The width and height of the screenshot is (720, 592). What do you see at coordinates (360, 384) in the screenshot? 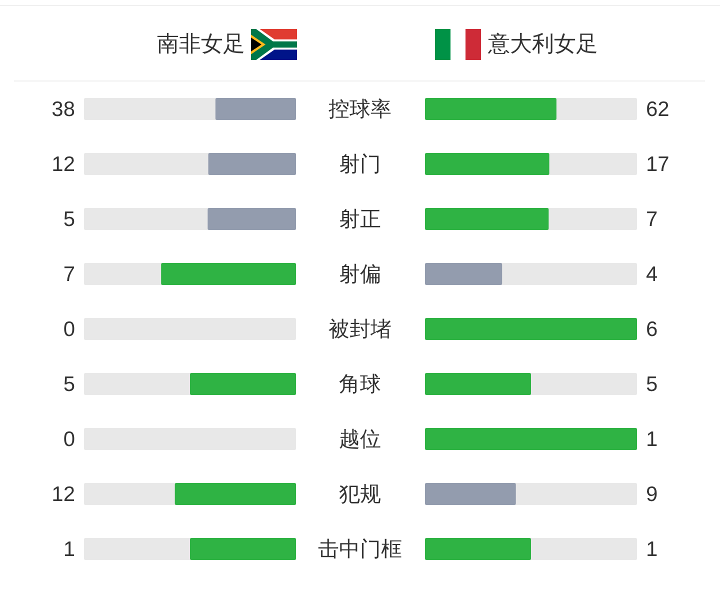
I see `category-label: 角球` at bounding box center [360, 384].